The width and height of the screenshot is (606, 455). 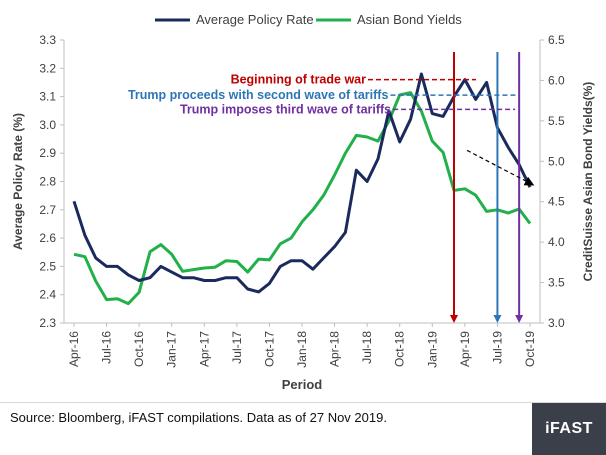 I want to click on right-tick-label: 4.0, so click(x=556, y=242).